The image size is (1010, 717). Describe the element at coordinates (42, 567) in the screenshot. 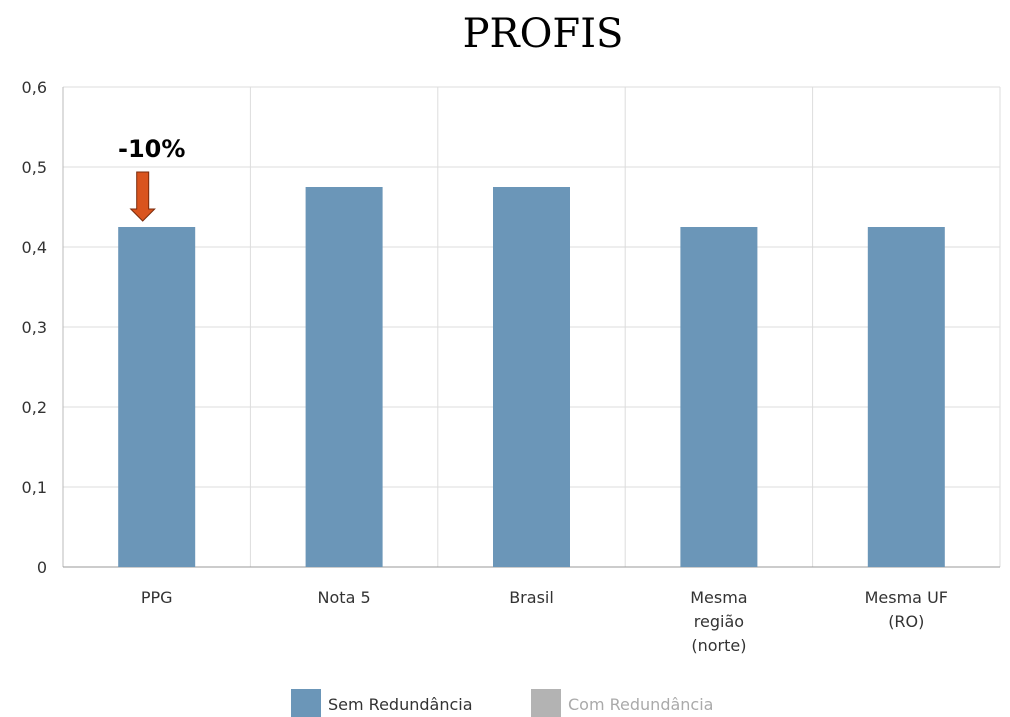

I see `y-tick-label: 0` at that location.